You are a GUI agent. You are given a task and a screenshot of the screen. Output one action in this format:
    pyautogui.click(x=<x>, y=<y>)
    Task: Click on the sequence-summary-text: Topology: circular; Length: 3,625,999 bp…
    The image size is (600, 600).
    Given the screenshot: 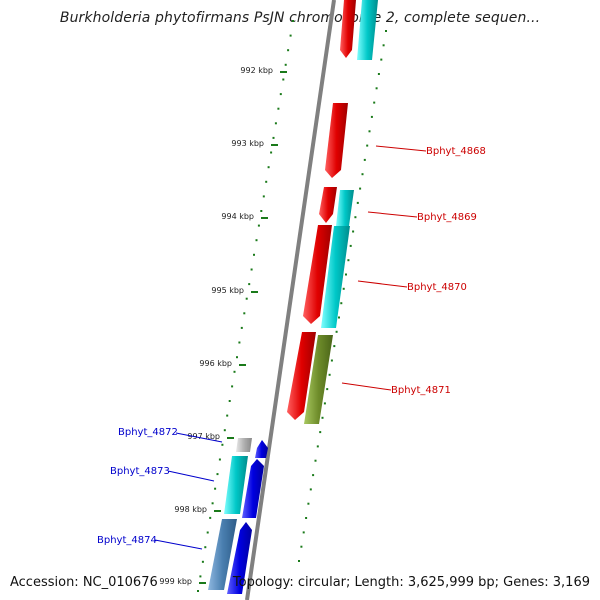 What is the action you would take?
    pyautogui.click(x=411, y=582)
    